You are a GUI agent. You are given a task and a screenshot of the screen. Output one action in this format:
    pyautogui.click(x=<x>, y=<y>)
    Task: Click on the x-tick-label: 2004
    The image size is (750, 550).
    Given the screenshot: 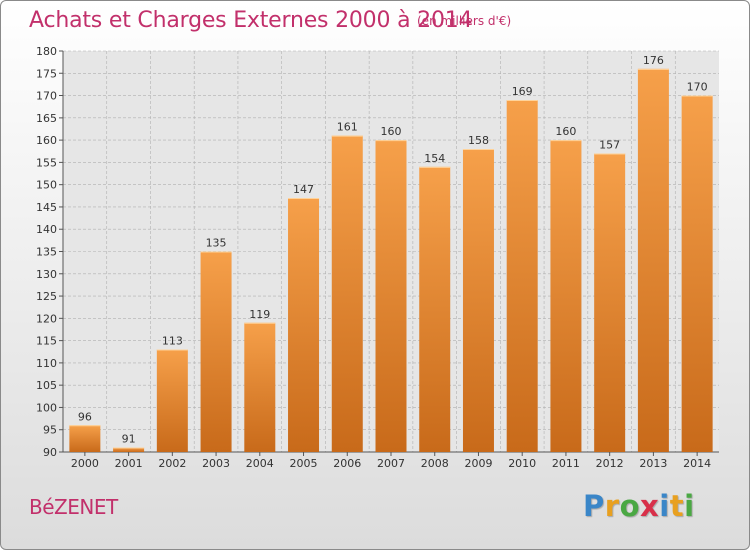 What is the action you would take?
    pyautogui.click(x=260, y=463)
    